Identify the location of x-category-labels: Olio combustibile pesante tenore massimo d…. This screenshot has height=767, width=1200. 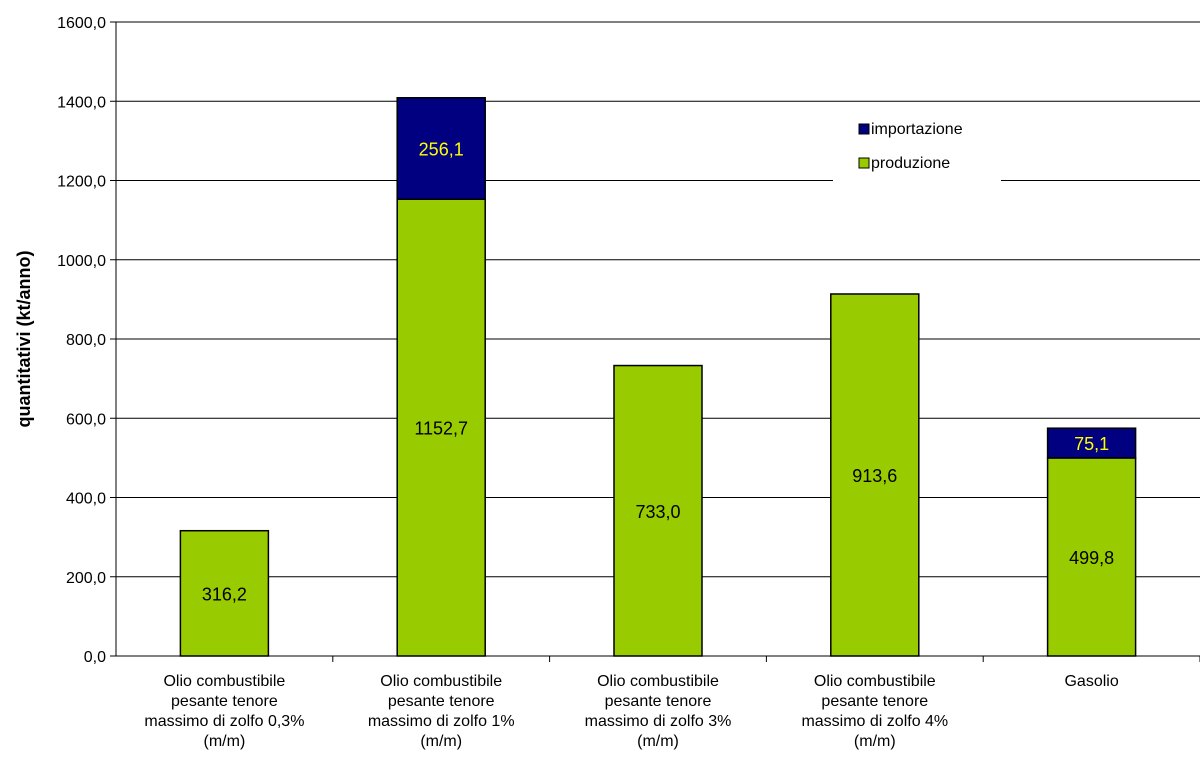
(631, 711).